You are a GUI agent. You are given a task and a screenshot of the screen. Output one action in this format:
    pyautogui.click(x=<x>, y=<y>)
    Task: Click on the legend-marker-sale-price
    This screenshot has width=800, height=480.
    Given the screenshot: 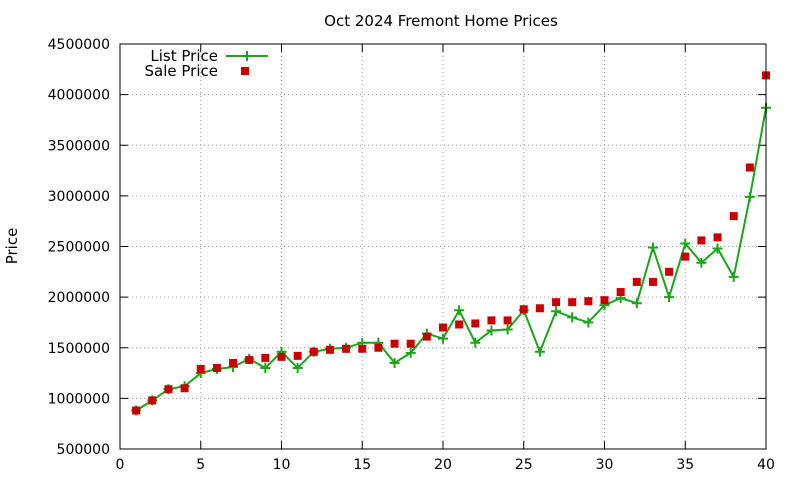 What is the action you would take?
    pyautogui.click(x=245, y=71)
    